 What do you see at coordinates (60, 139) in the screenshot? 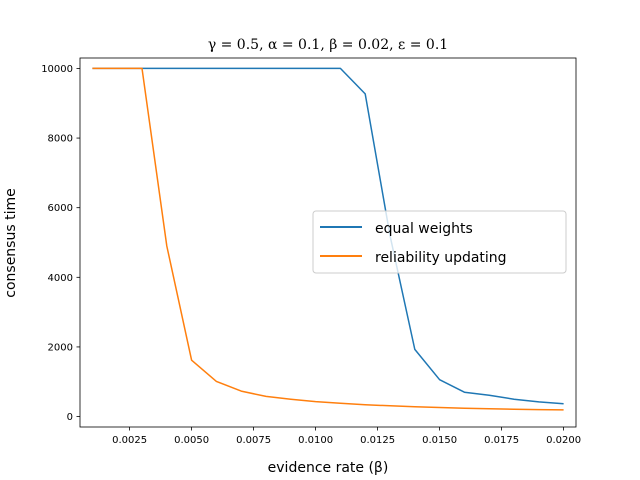
I see `y-tick-label: 8000` at bounding box center [60, 139].